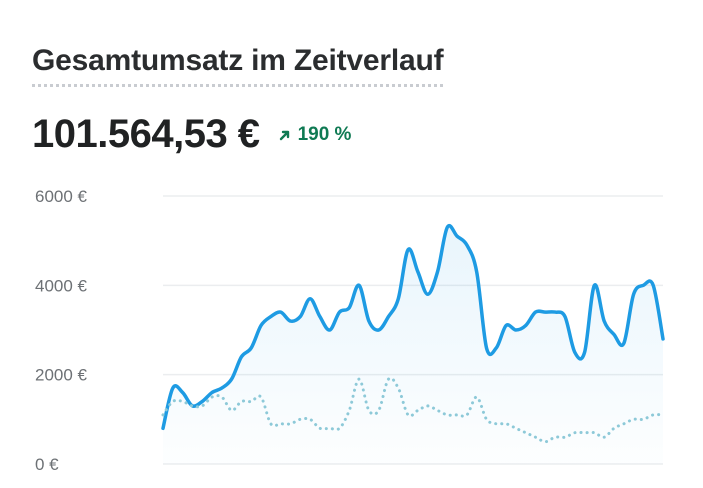 The width and height of the screenshot is (703, 488). I want to click on chart-title: Gesamtumsatz im Zeitverlauf, so click(238, 65).